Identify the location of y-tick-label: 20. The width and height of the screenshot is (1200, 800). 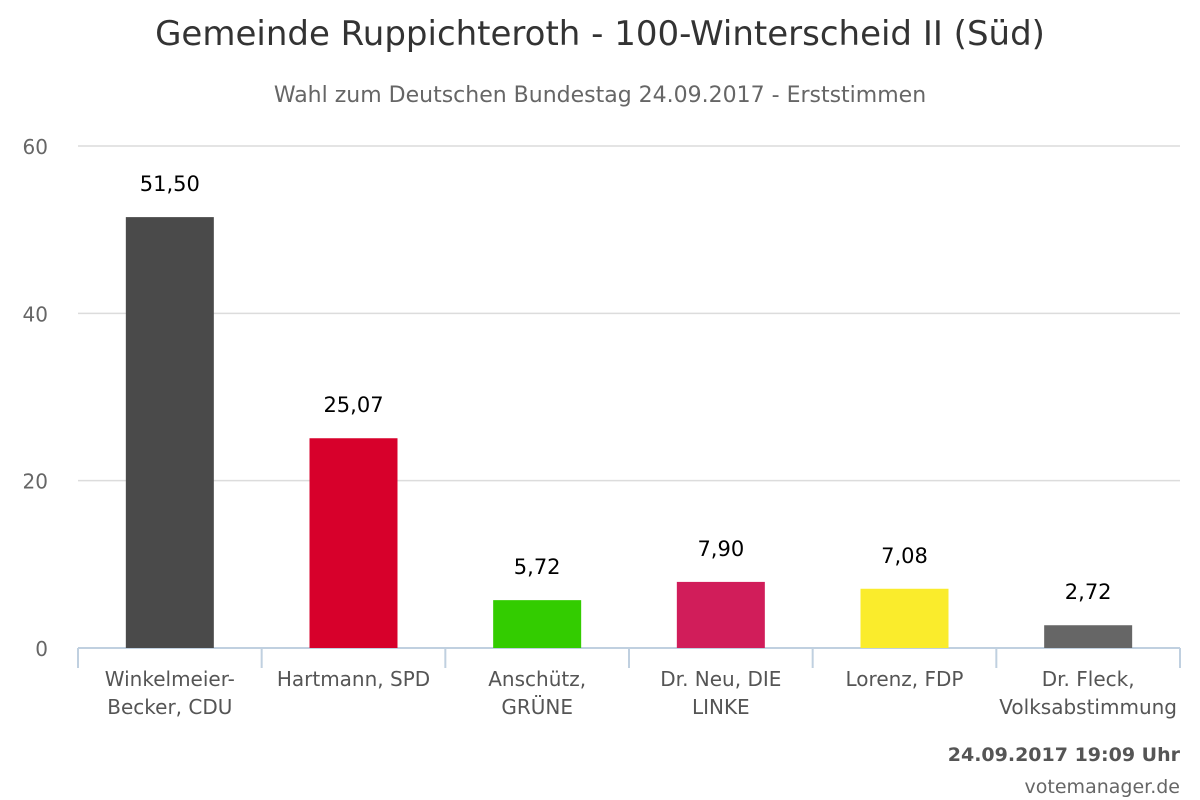
(35, 482).